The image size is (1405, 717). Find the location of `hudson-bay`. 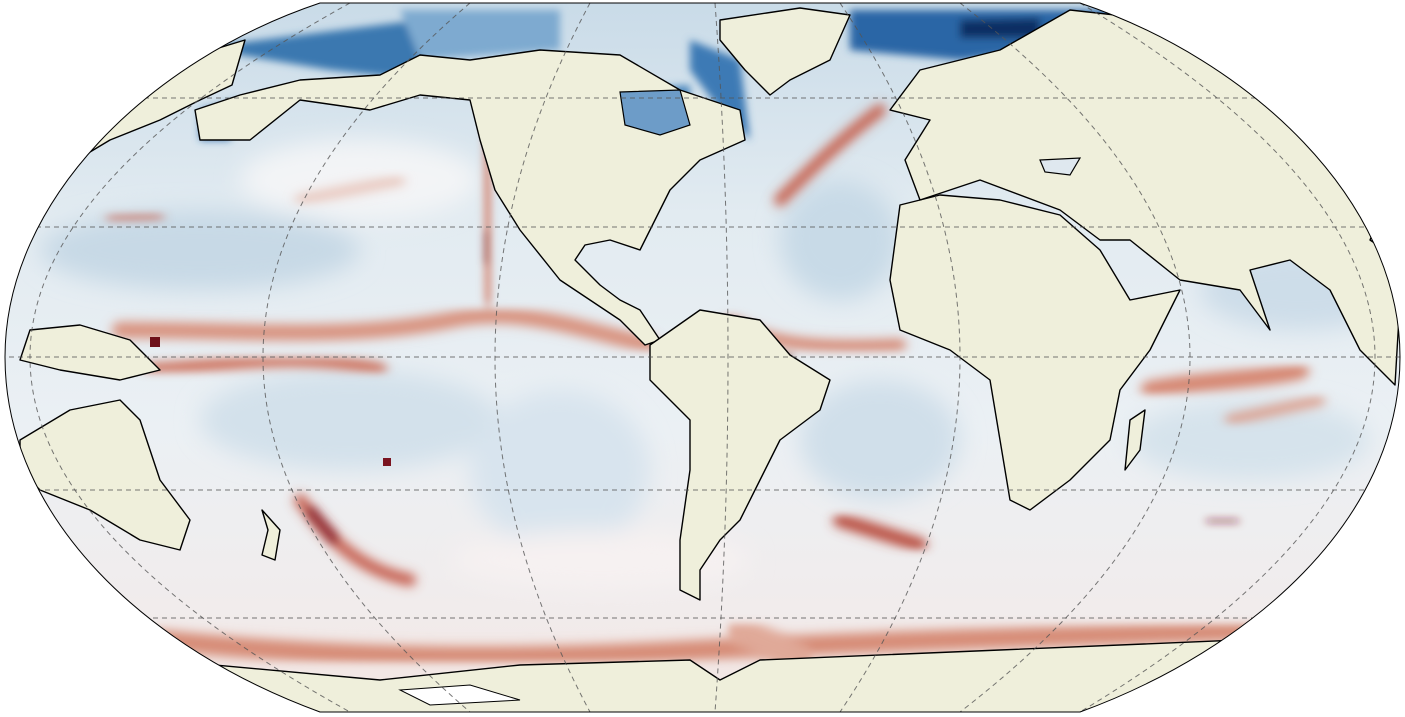

hudson-bay is located at coordinates (655, 112).